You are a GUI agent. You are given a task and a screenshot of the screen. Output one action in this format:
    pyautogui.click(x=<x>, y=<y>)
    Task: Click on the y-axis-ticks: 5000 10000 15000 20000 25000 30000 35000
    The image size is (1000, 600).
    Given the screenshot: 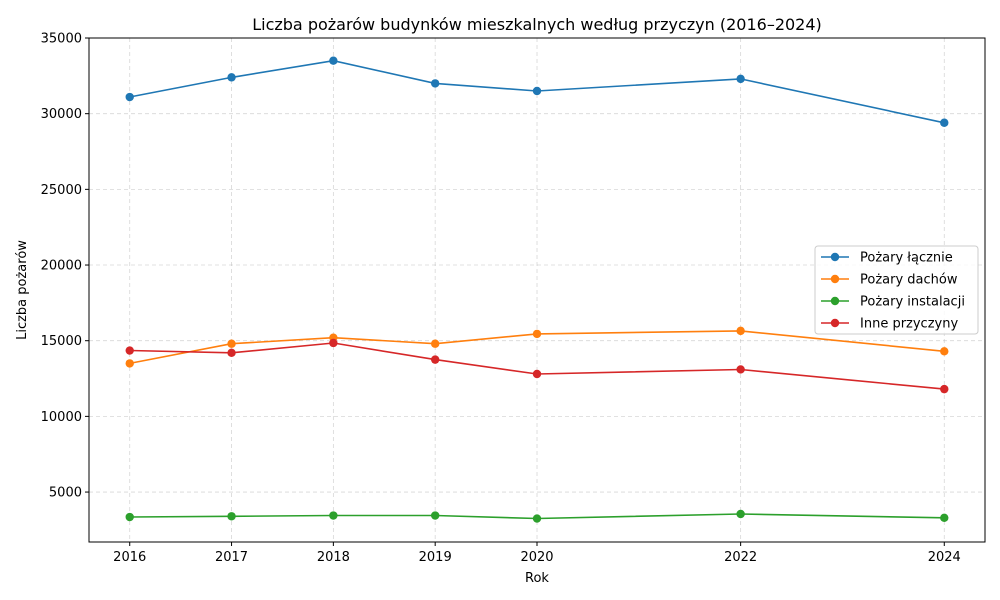 What is the action you would take?
    pyautogui.click(x=65, y=266)
    